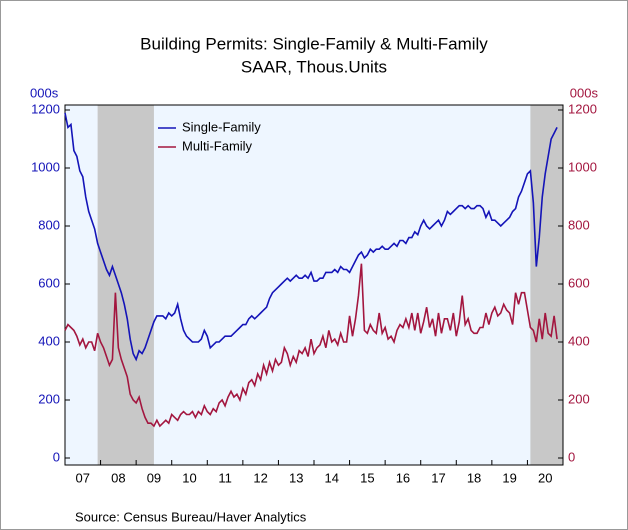 This screenshot has height=530, width=628. Describe the element at coordinates (225, 477) in the screenshot. I see `x-tick-label: 11` at that location.